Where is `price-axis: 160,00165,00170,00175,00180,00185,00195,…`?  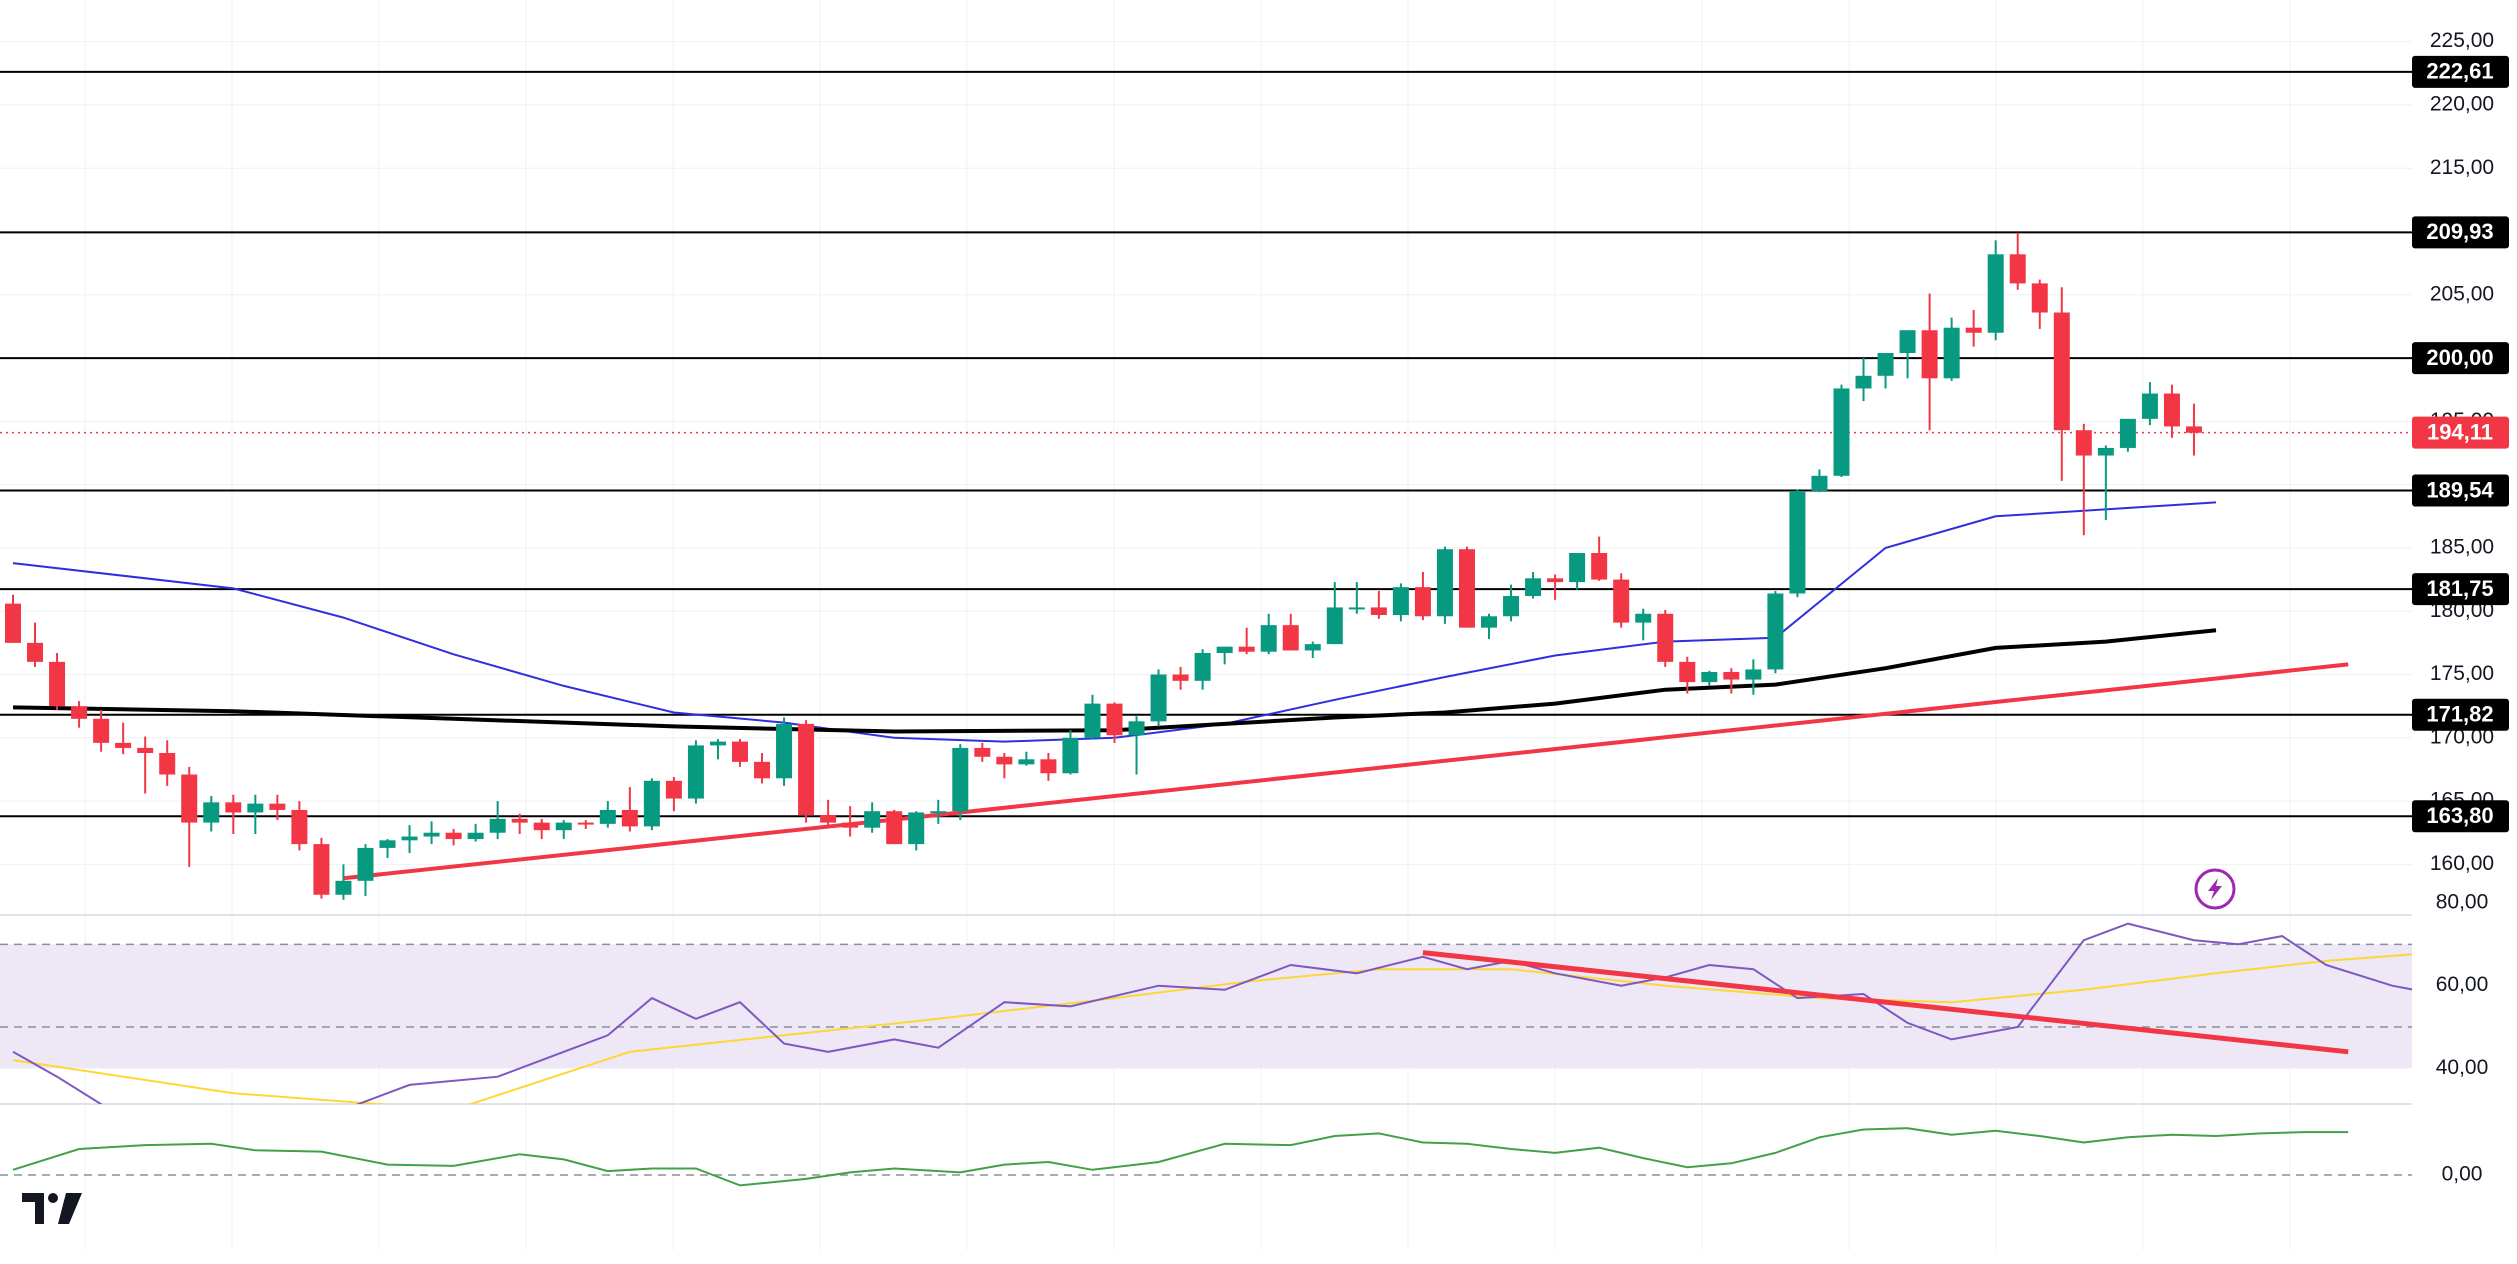
price-axis: 160,00165,00170,00175,00180,00185,00195,… is located at coordinates (2464, 632).